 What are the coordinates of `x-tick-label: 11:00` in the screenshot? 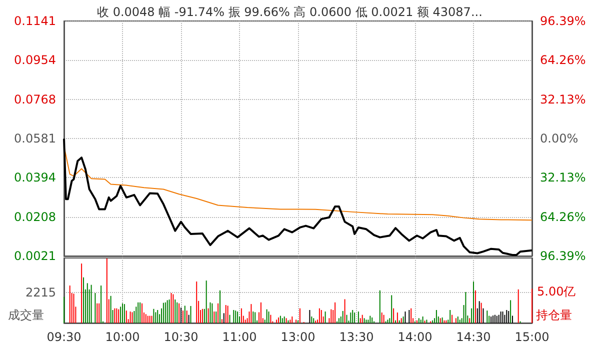 It's located at (239, 337).